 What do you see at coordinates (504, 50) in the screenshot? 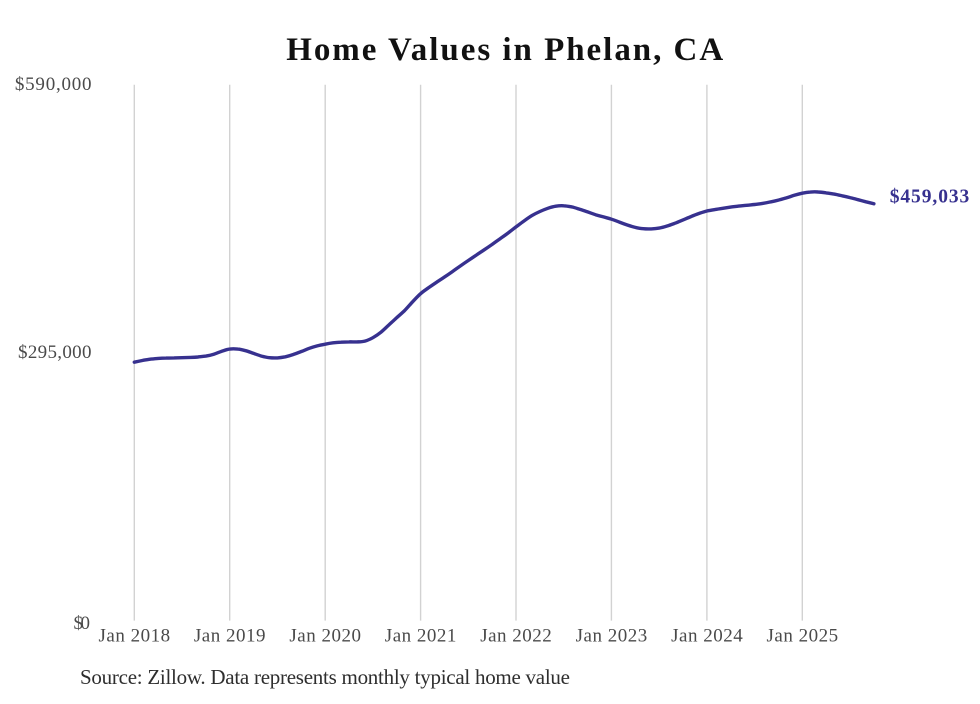
I see `svg-text: Home Values in Phelan, CA` at bounding box center [504, 50].